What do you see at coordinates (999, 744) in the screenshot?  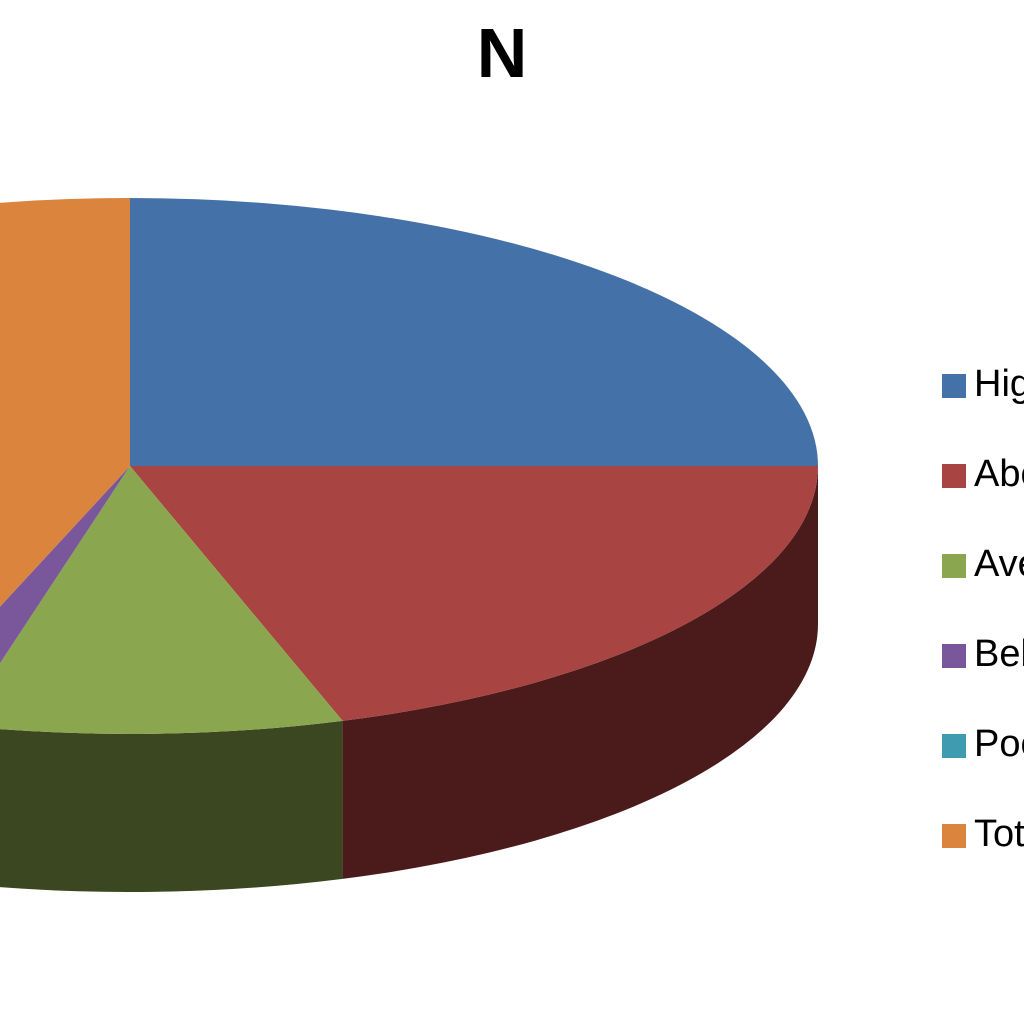 I see `legend-label: Poor` at bounding box center [999, 744].